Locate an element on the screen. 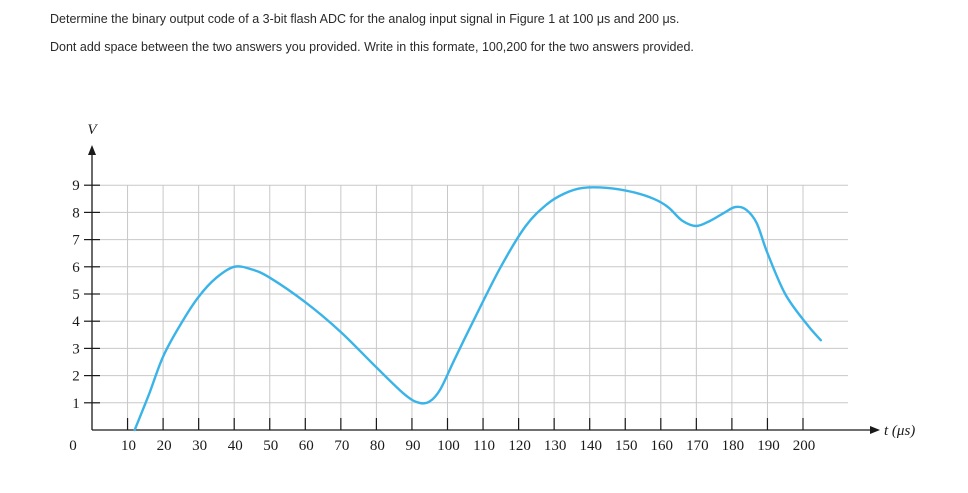 Image resolution: width=968 pixels, height=493 pixels. y-tick-label-5: 5 is located at coordinates (76, 295).